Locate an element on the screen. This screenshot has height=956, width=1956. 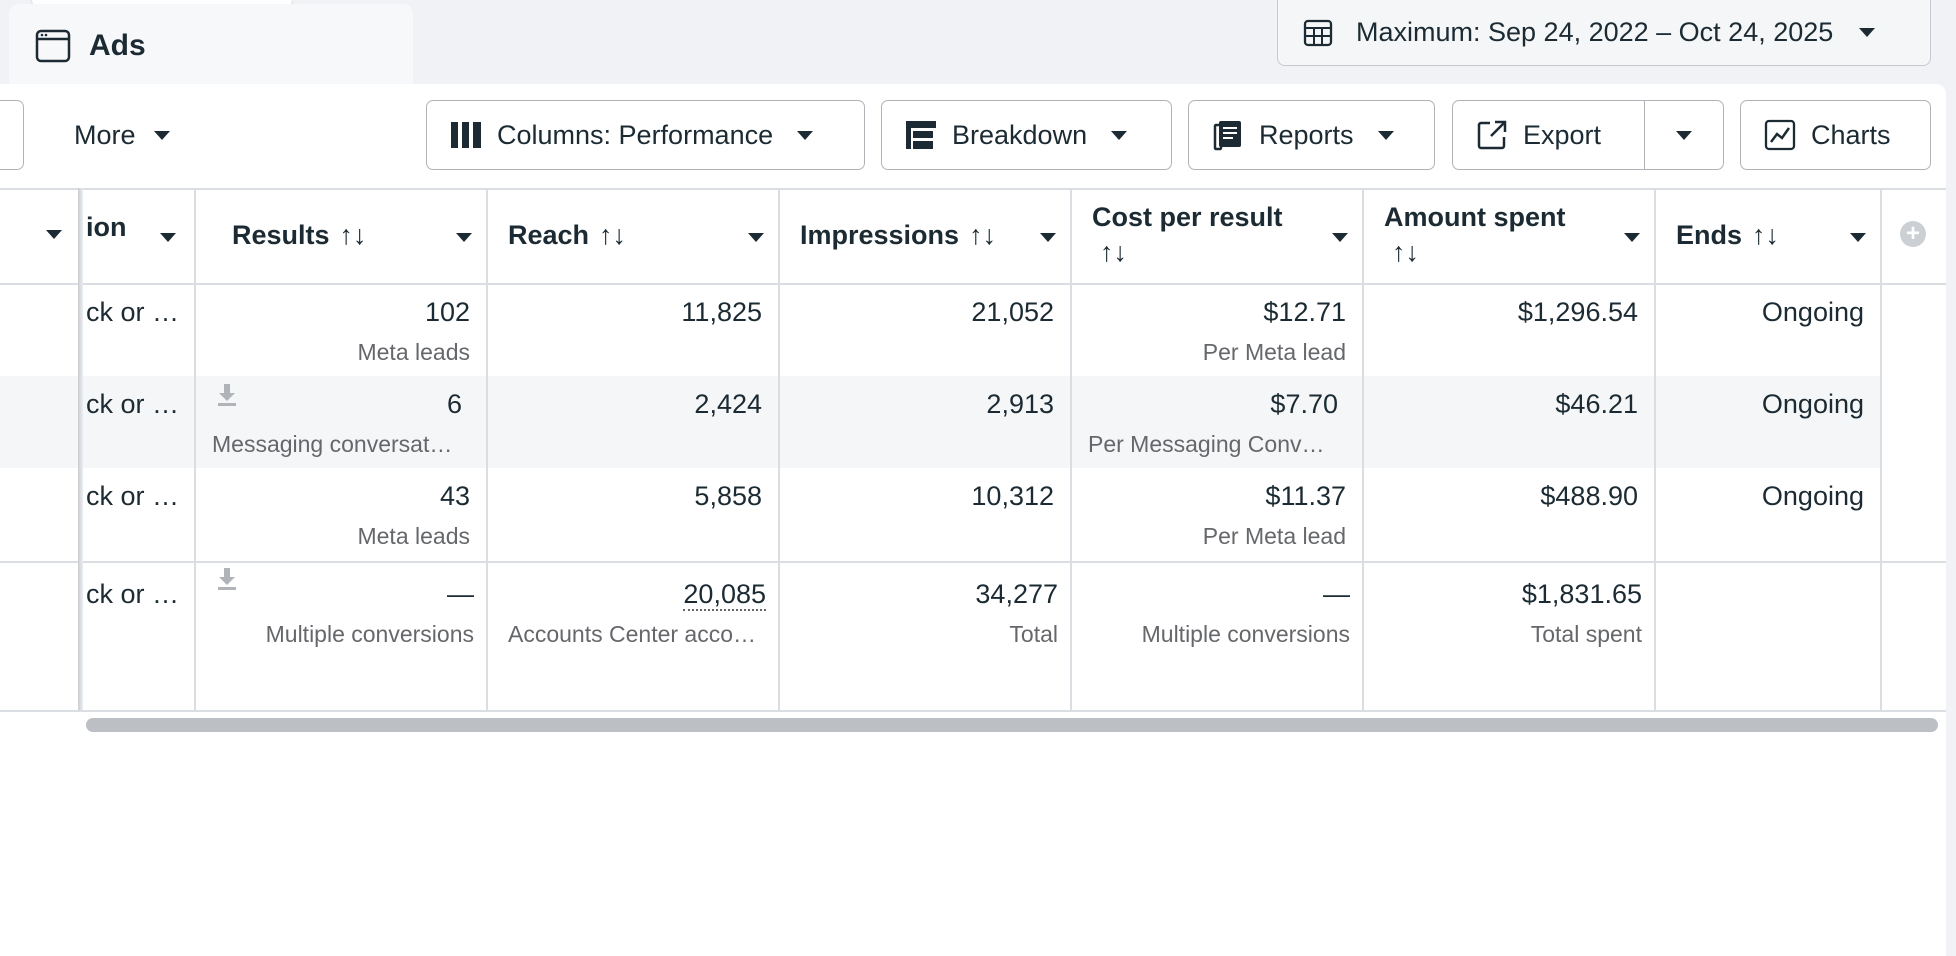
export-icon is located at coordinates (1492, 135).